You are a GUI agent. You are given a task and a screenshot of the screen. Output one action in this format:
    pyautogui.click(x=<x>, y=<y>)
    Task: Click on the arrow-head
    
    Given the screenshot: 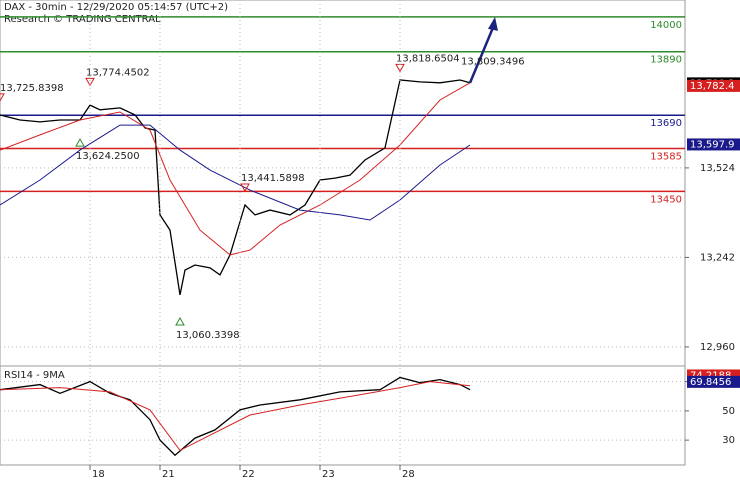 What is the action you would take?
    pyautogui.click(x=493, y=23)
    